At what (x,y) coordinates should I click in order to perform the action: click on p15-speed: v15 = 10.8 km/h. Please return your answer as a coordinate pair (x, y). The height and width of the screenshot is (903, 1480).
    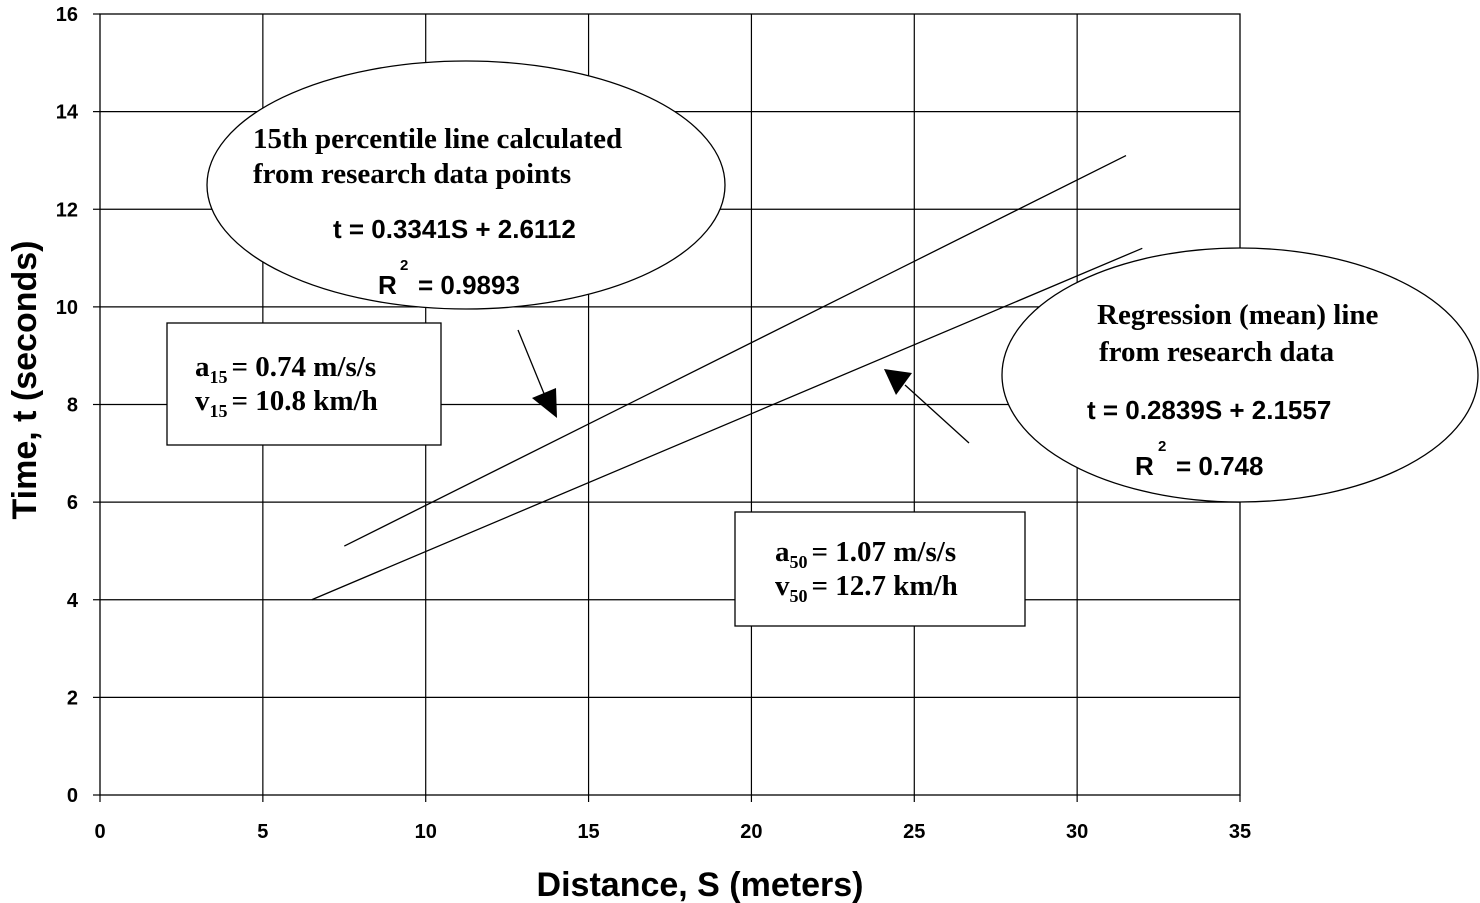
    Looking at the image, I should click on (286, 403).